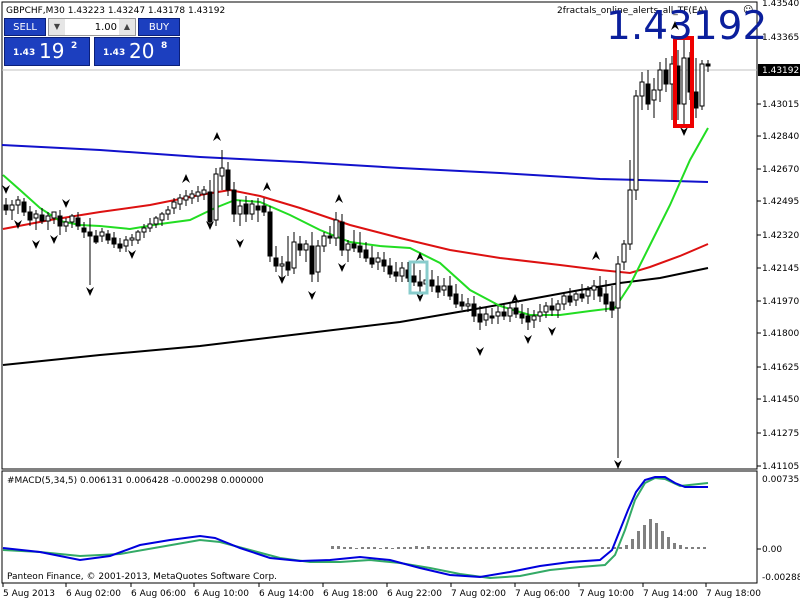  I want to click on price-axis-label: 1.43365, so click(780, 38).